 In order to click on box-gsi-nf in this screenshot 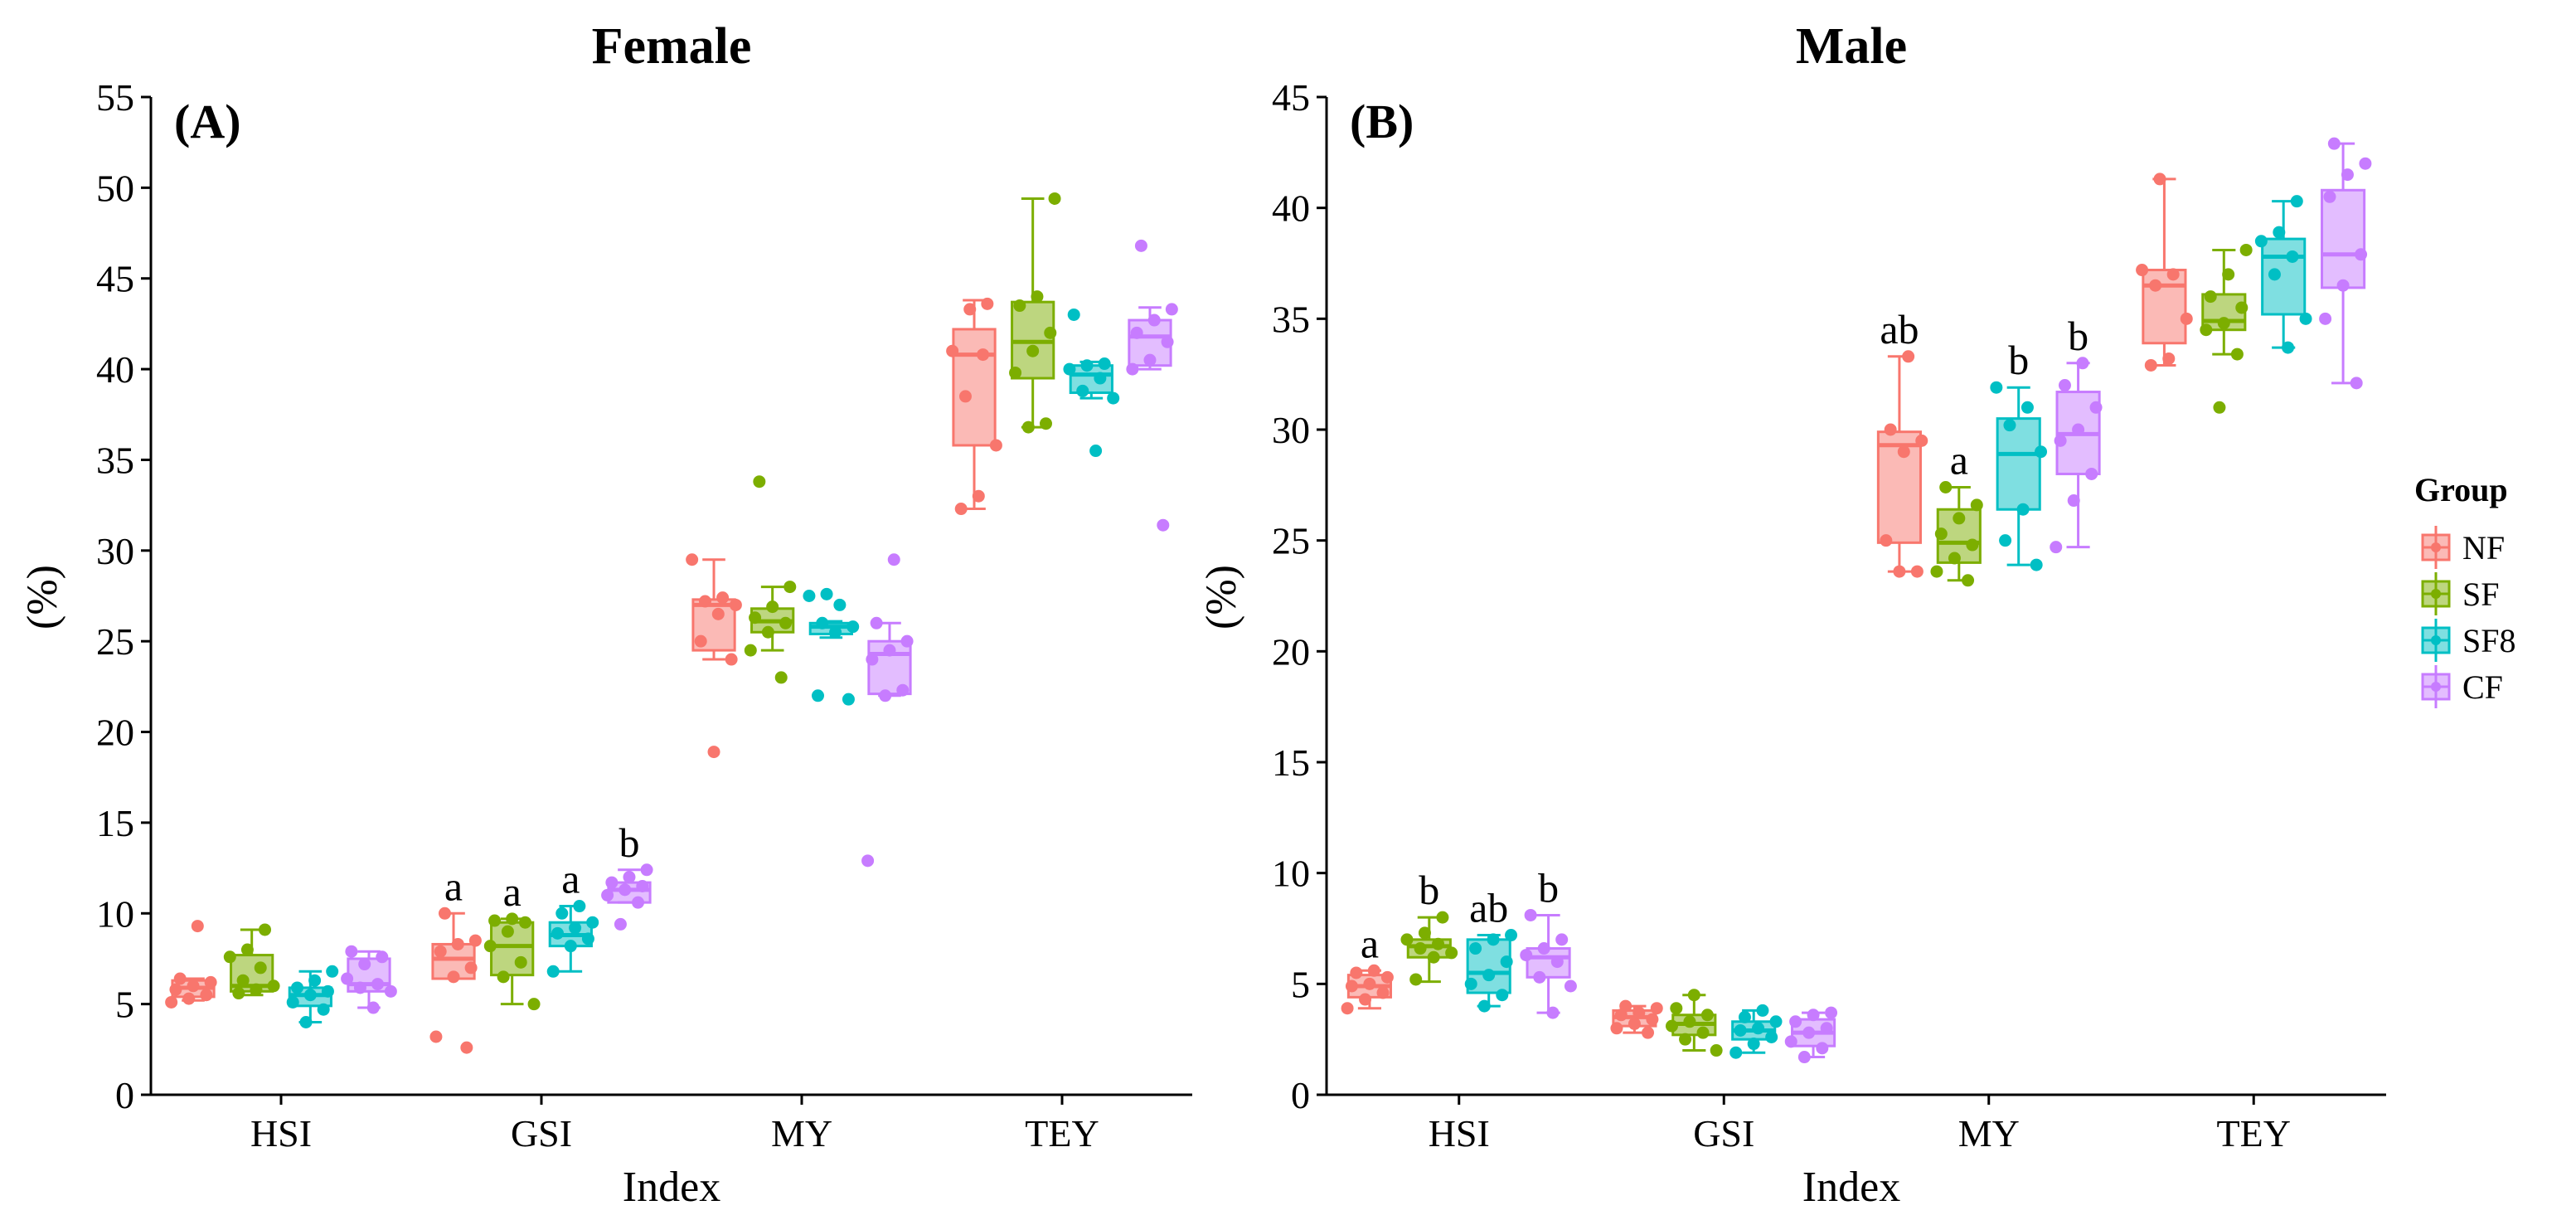, I will do `click(1636, 1019)`.